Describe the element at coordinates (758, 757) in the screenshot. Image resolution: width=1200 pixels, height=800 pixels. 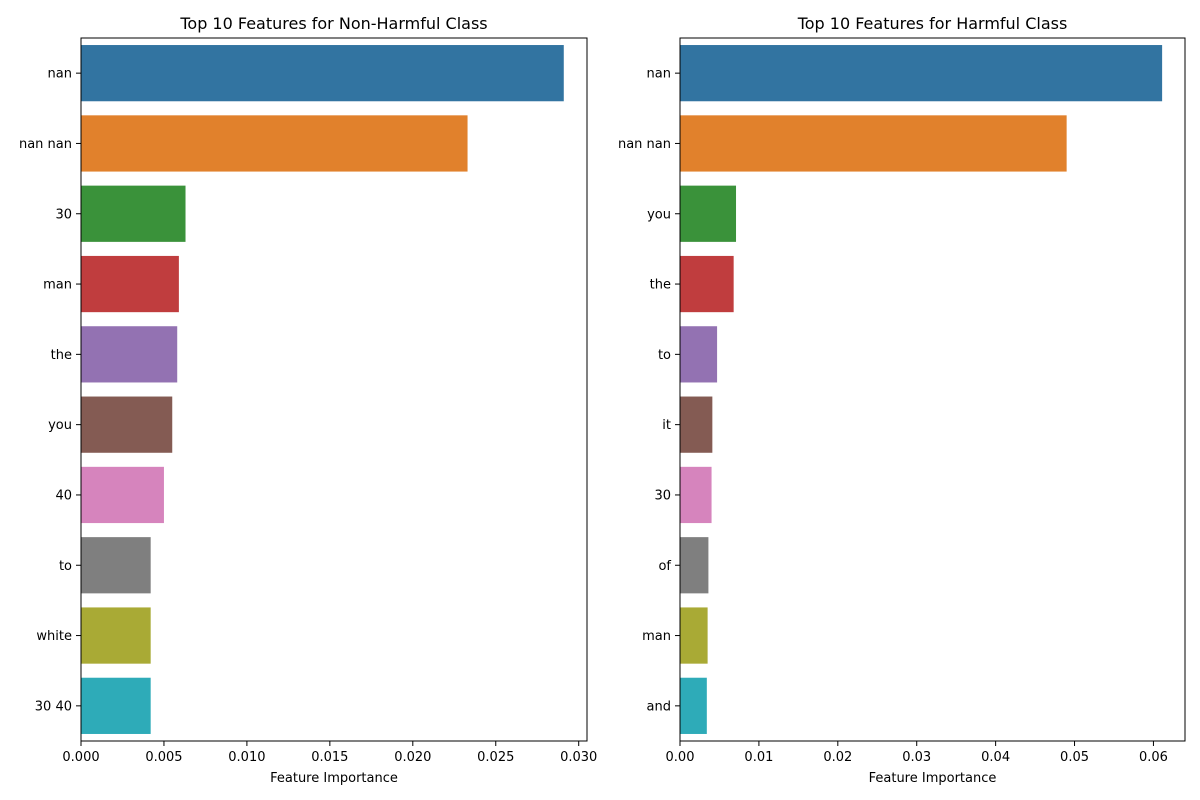
I see `x-tick-label: 0.01` at that location.